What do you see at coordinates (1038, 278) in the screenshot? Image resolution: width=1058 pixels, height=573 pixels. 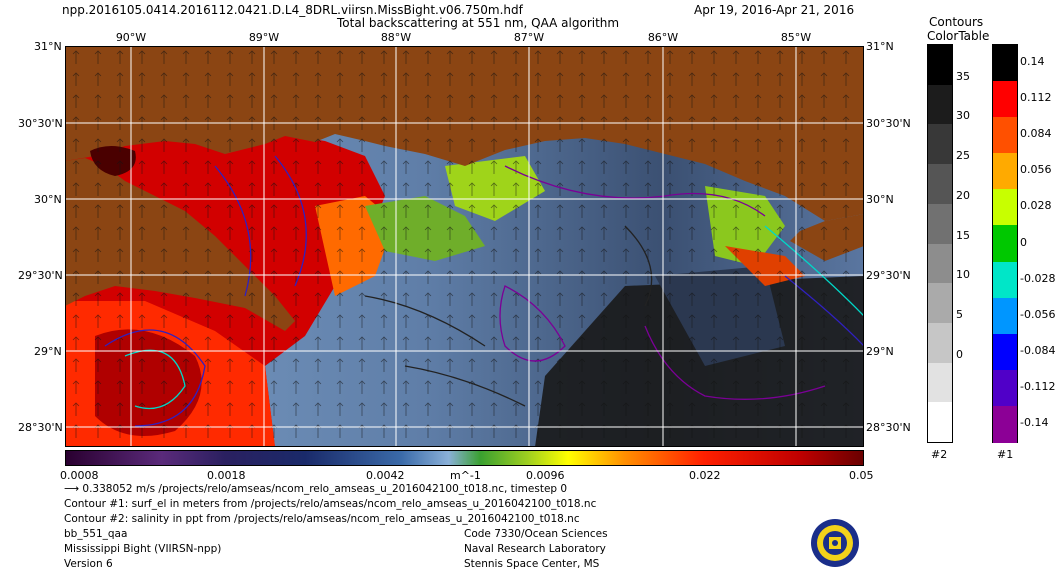 I see `contour1-label: -0.028` at bounding box center [1038, 278].